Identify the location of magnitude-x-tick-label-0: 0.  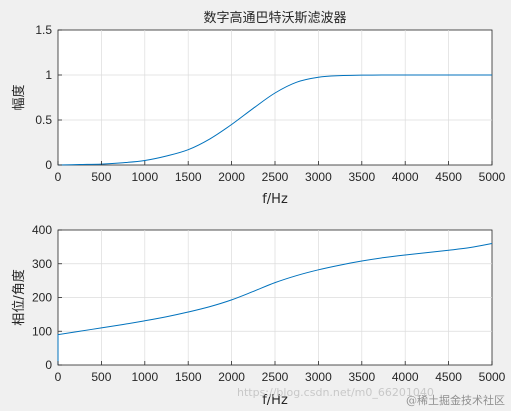
(58, 177).